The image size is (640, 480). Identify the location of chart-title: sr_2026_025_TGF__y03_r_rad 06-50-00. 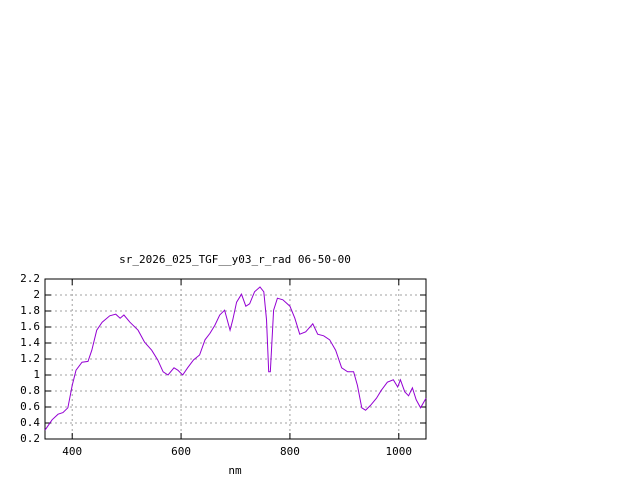
(235, 259).